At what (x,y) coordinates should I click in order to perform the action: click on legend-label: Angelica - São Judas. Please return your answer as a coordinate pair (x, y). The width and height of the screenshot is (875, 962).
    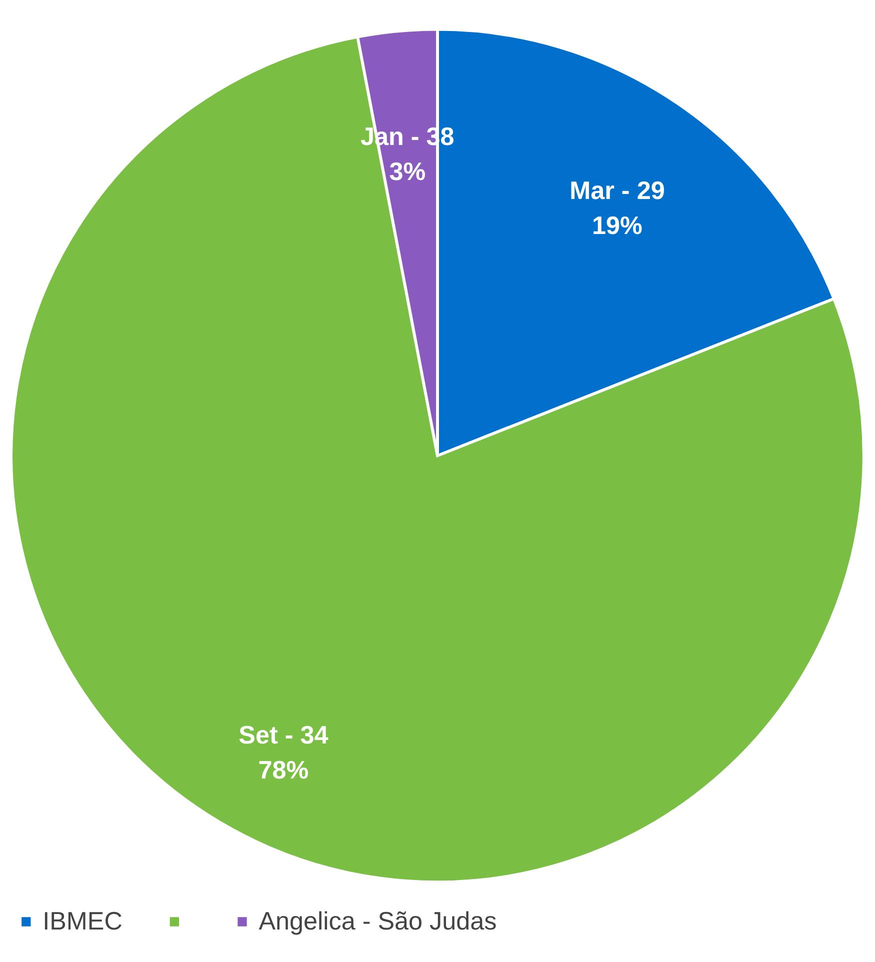
    Looking at the image, I should click on (377, 922).